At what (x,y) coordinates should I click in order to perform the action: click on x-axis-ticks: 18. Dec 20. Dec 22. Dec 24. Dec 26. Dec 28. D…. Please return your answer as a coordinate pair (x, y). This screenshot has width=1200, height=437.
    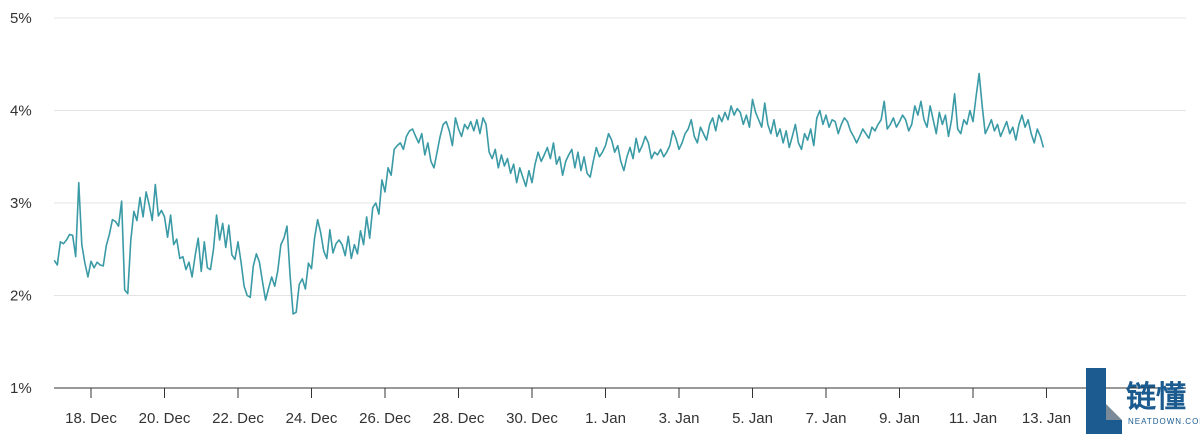
    Looking at the image, I should click on (568, 407).